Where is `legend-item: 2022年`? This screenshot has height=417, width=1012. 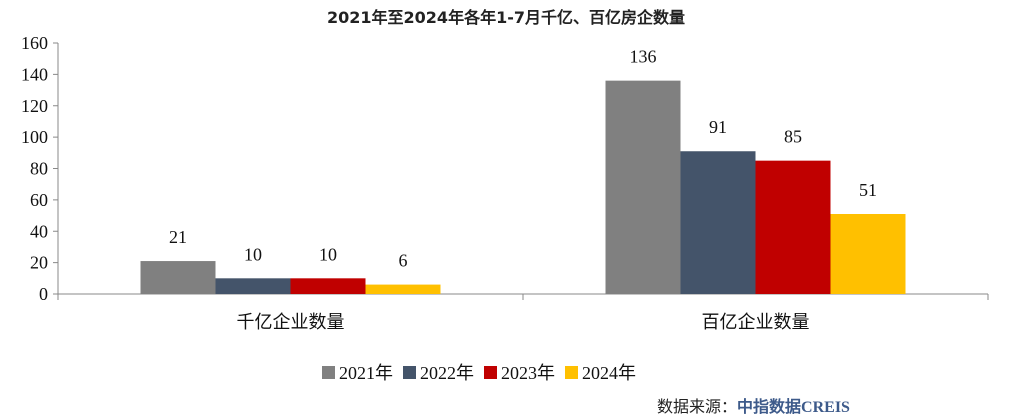 legend-item: 2022年 is located at coordinates (438, 372).